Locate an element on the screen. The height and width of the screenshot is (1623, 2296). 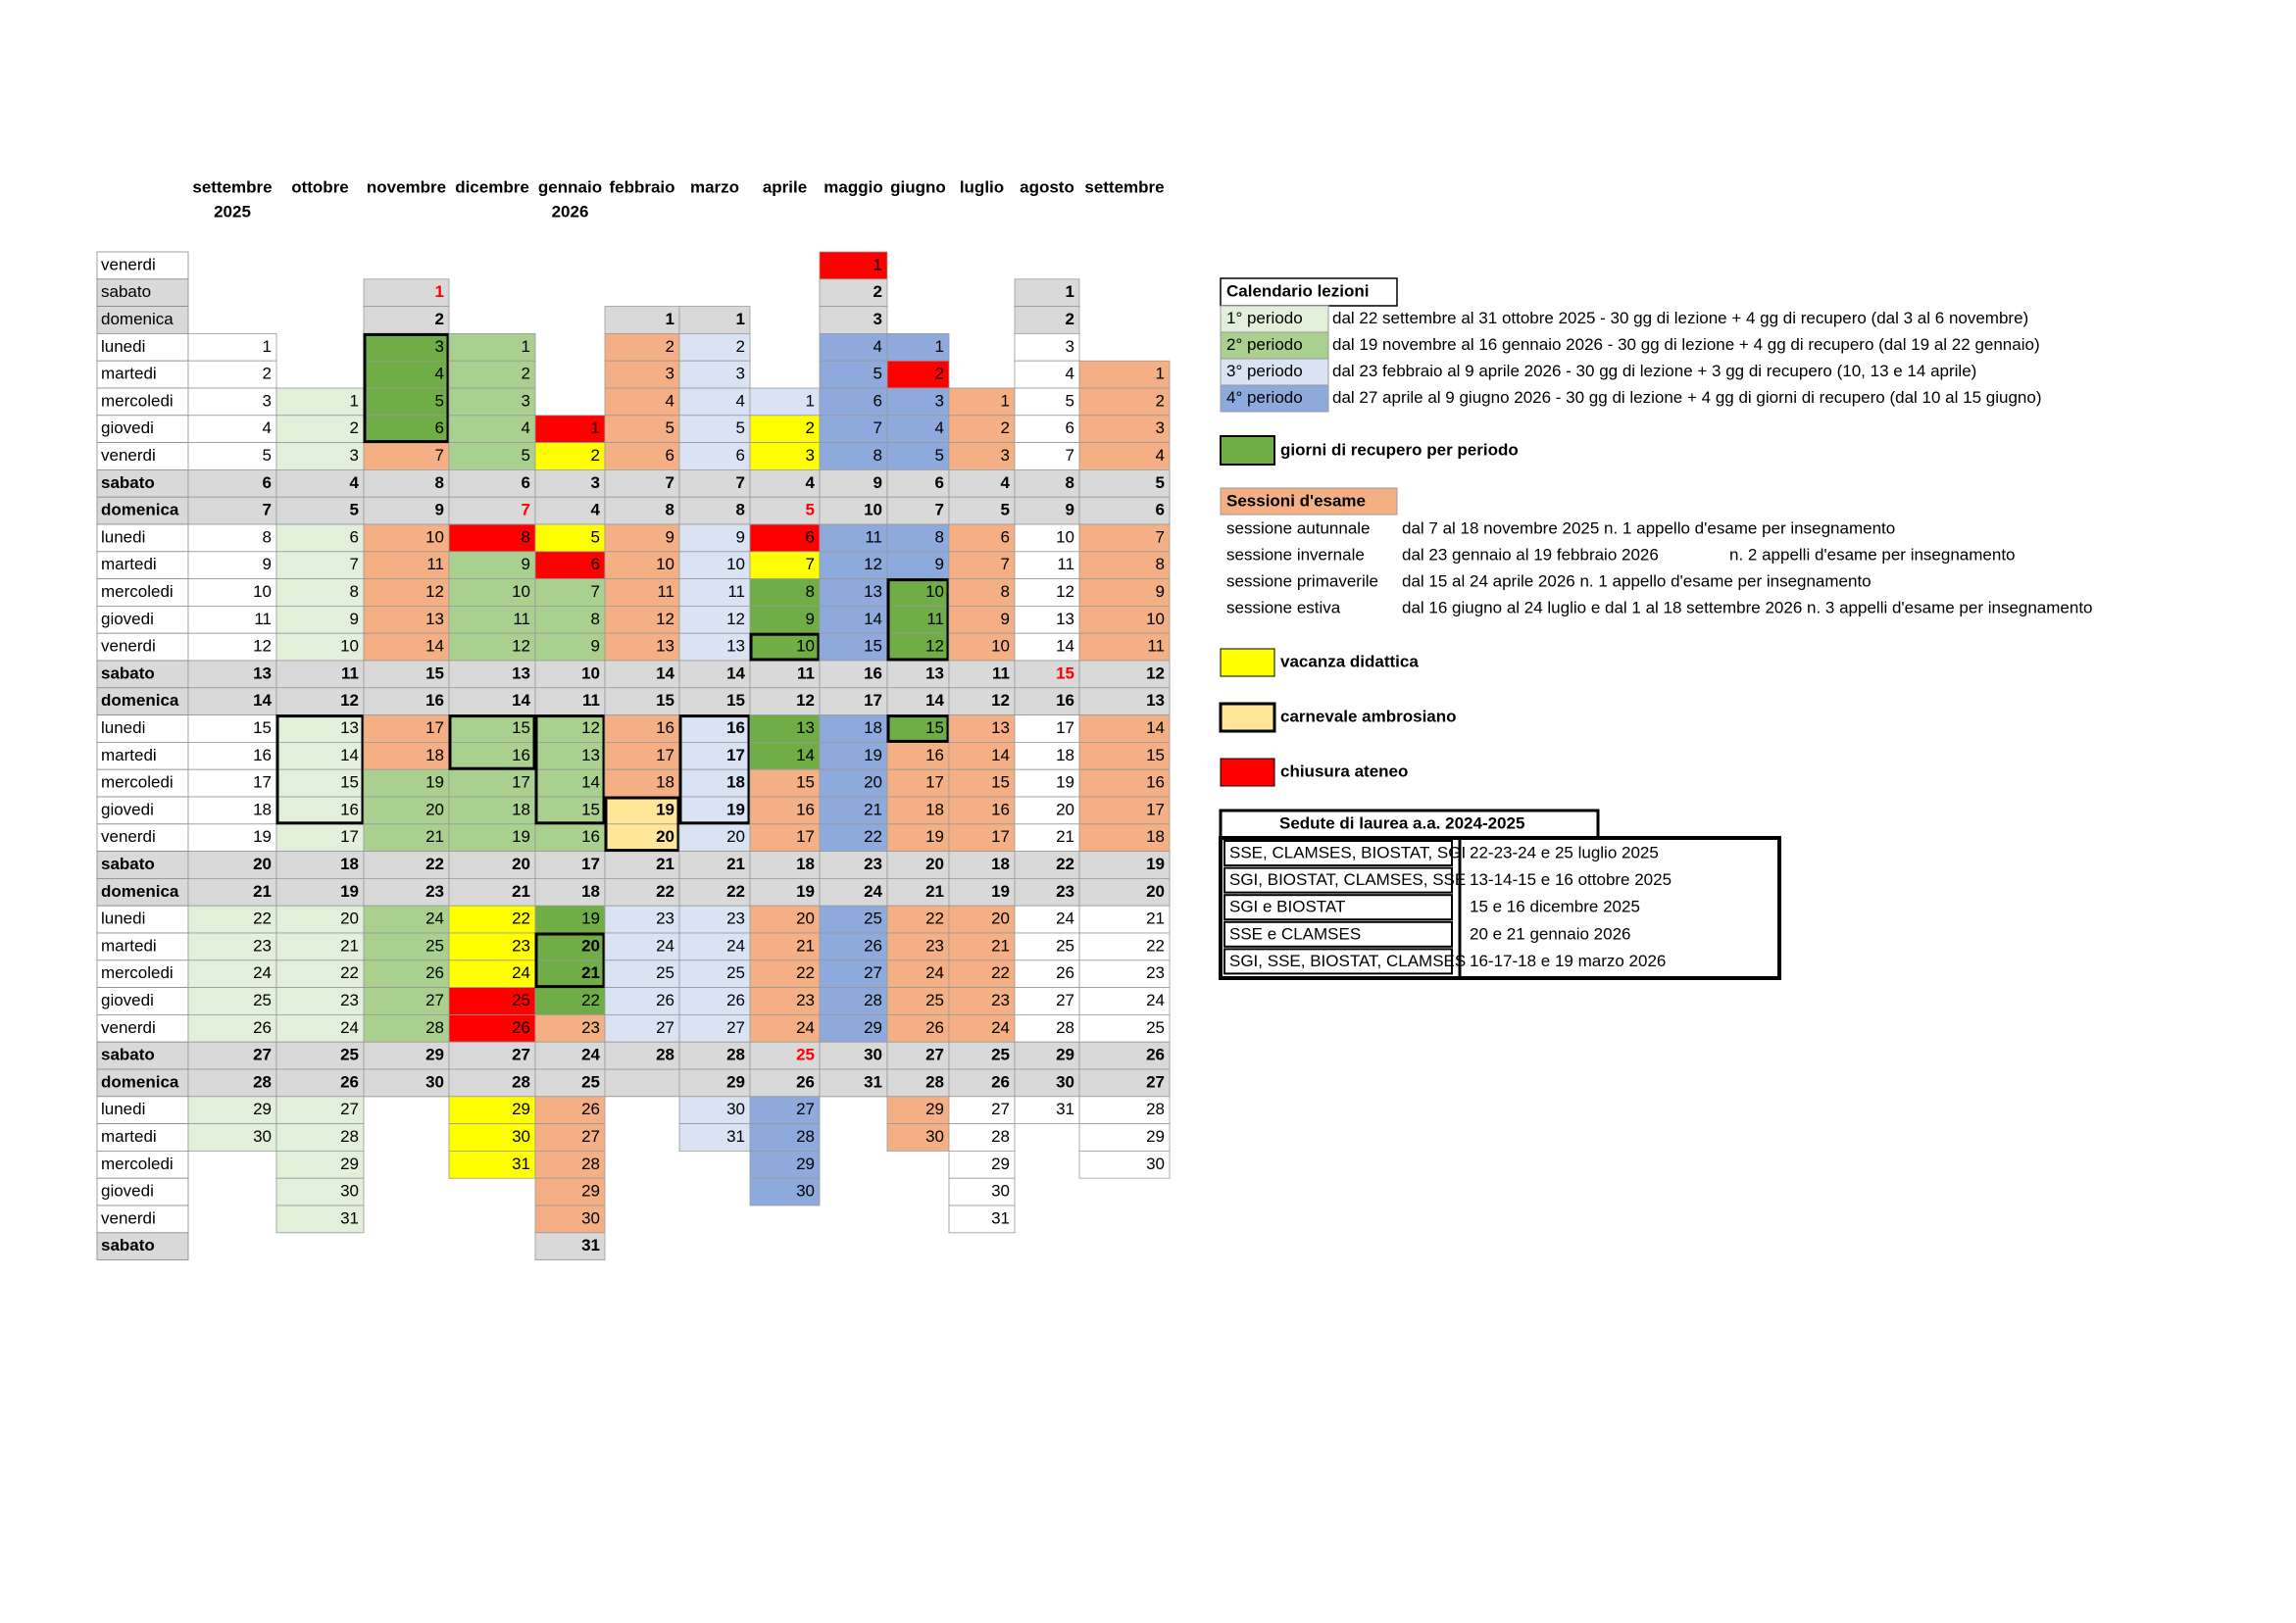
weekday-label: lunedi is located at coordinates (123, 919).